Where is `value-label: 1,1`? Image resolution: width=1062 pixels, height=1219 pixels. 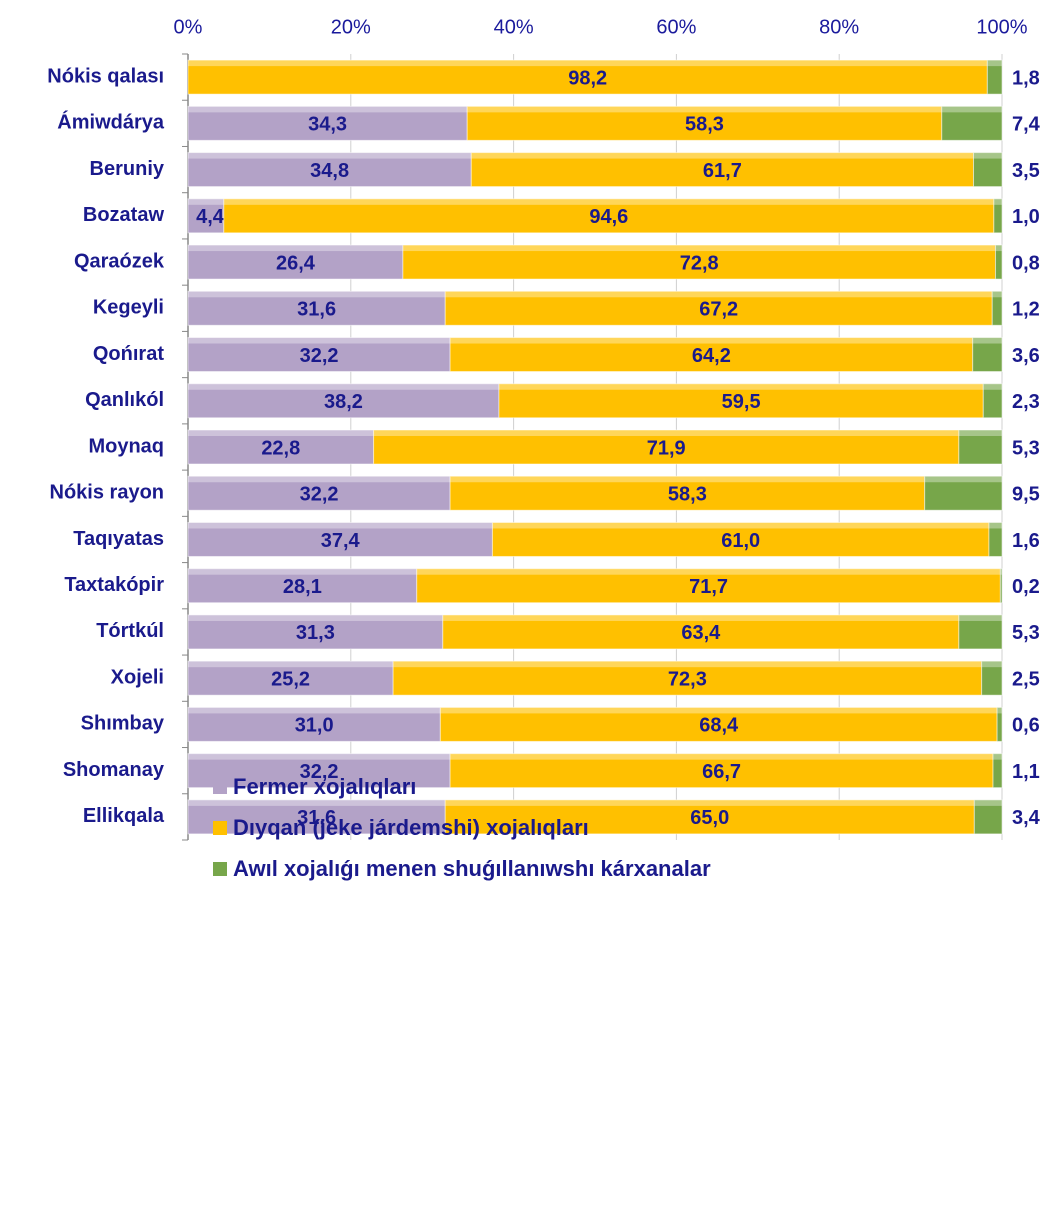 value-label: 1,1 is located at coordinates (1026, 772).